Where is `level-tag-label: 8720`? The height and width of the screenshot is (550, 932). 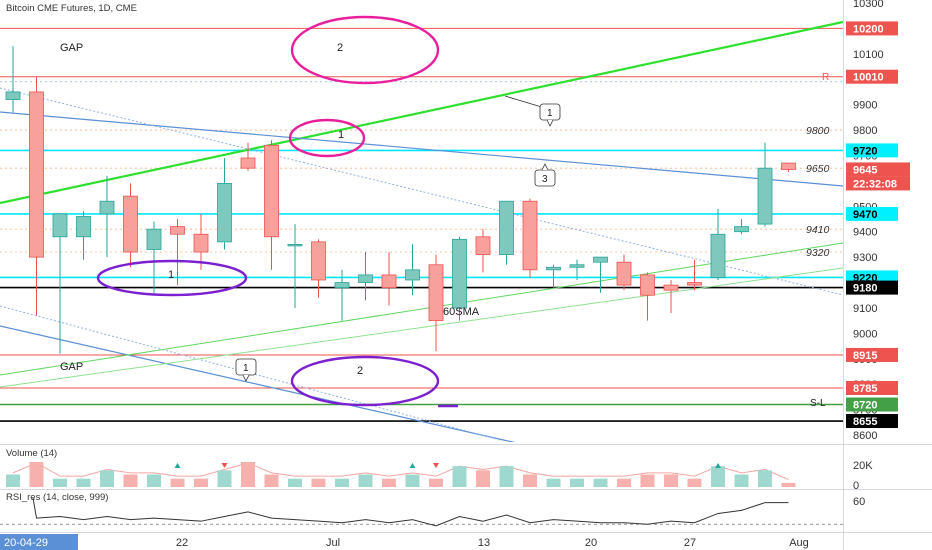 level-tag-label: 8720 is located at coordinates (865, 406).